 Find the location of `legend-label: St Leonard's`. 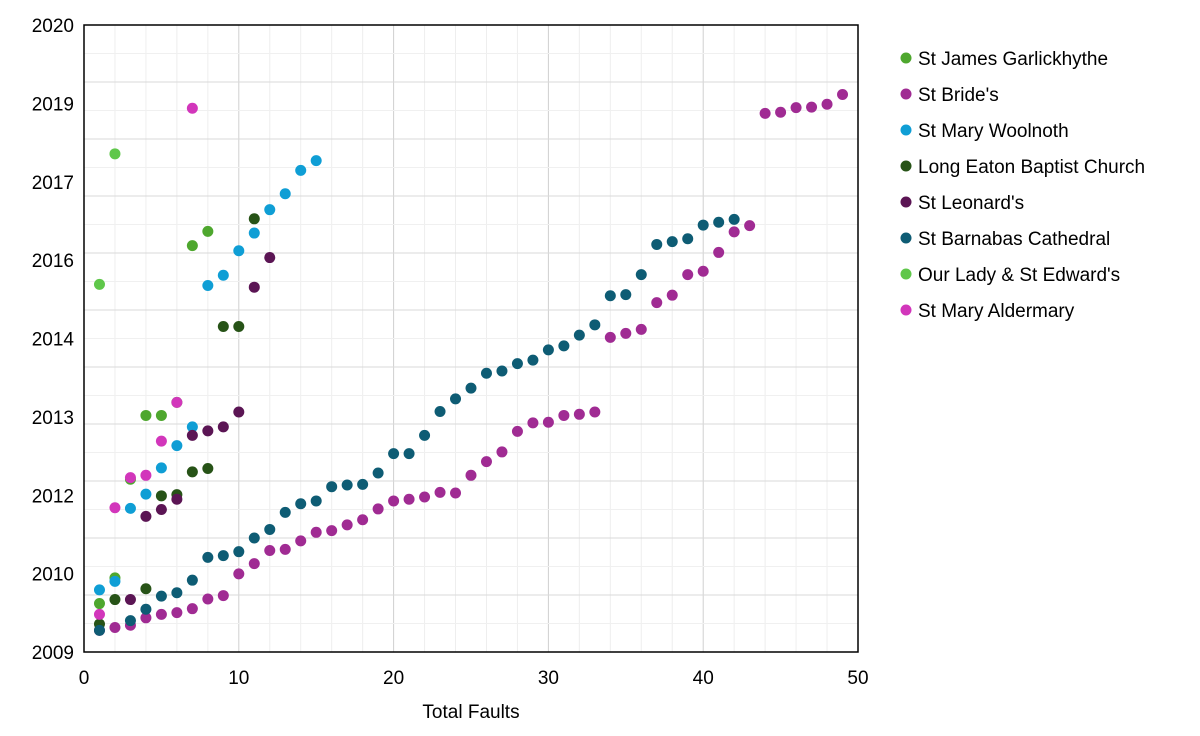

legend-label: St Leonard's is located at coordinates (971, 203).